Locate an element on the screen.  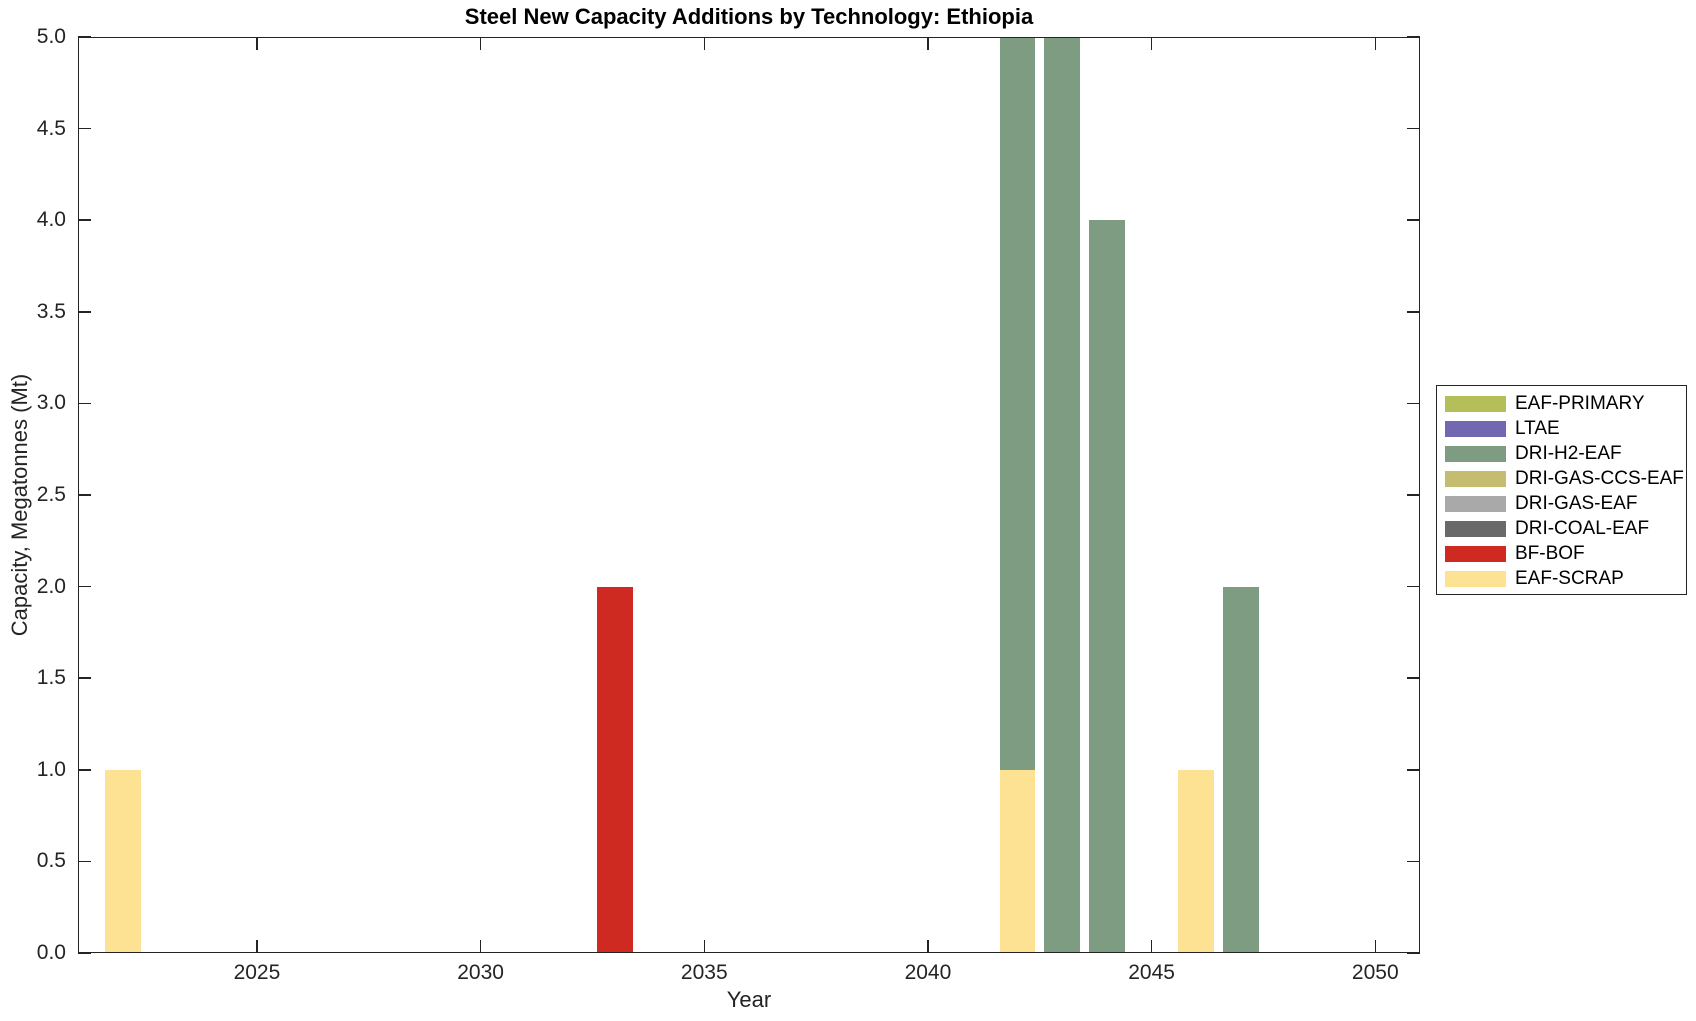
x-tick-label: 2030 is located at coordinates (480, 972).